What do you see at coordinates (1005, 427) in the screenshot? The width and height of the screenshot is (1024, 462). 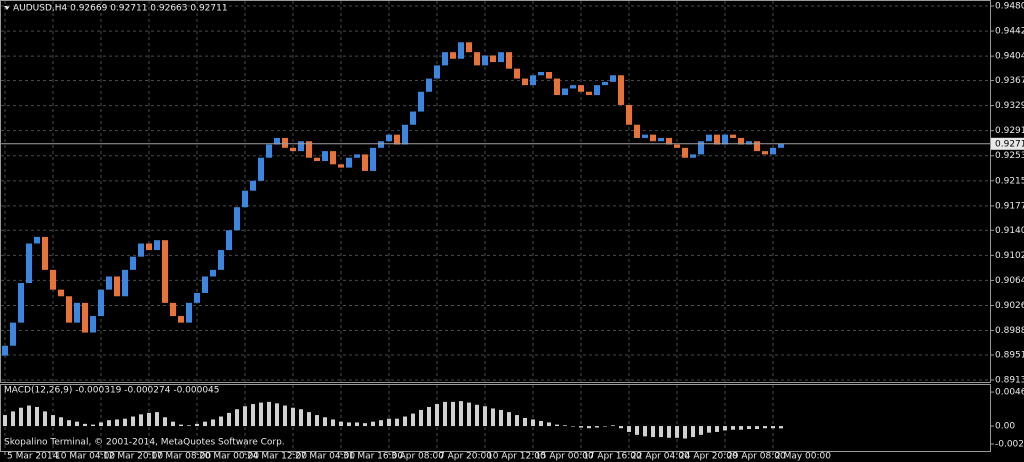 I see `y-tick-label: 0.00` at bounding box center [1005, 427].